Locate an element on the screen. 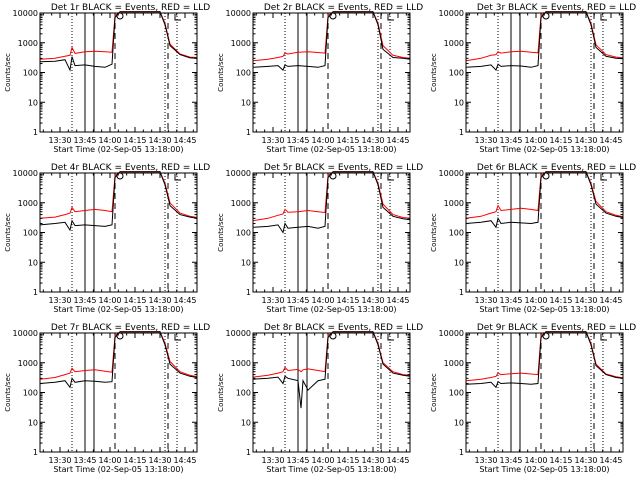  panel-title: Det 8r BLACK = Events, RED = LLD is located at coordinates (343, 328).